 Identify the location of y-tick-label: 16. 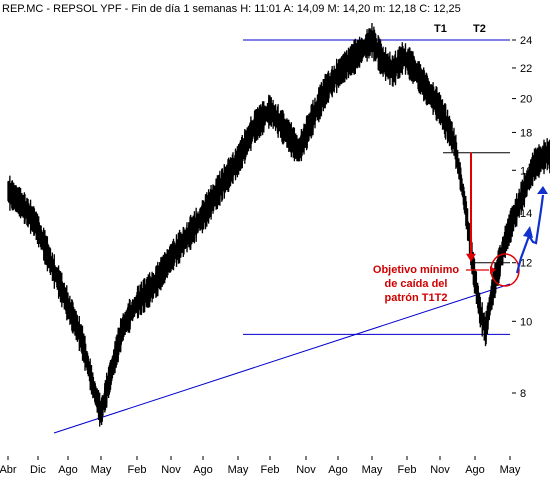
(526, 171).